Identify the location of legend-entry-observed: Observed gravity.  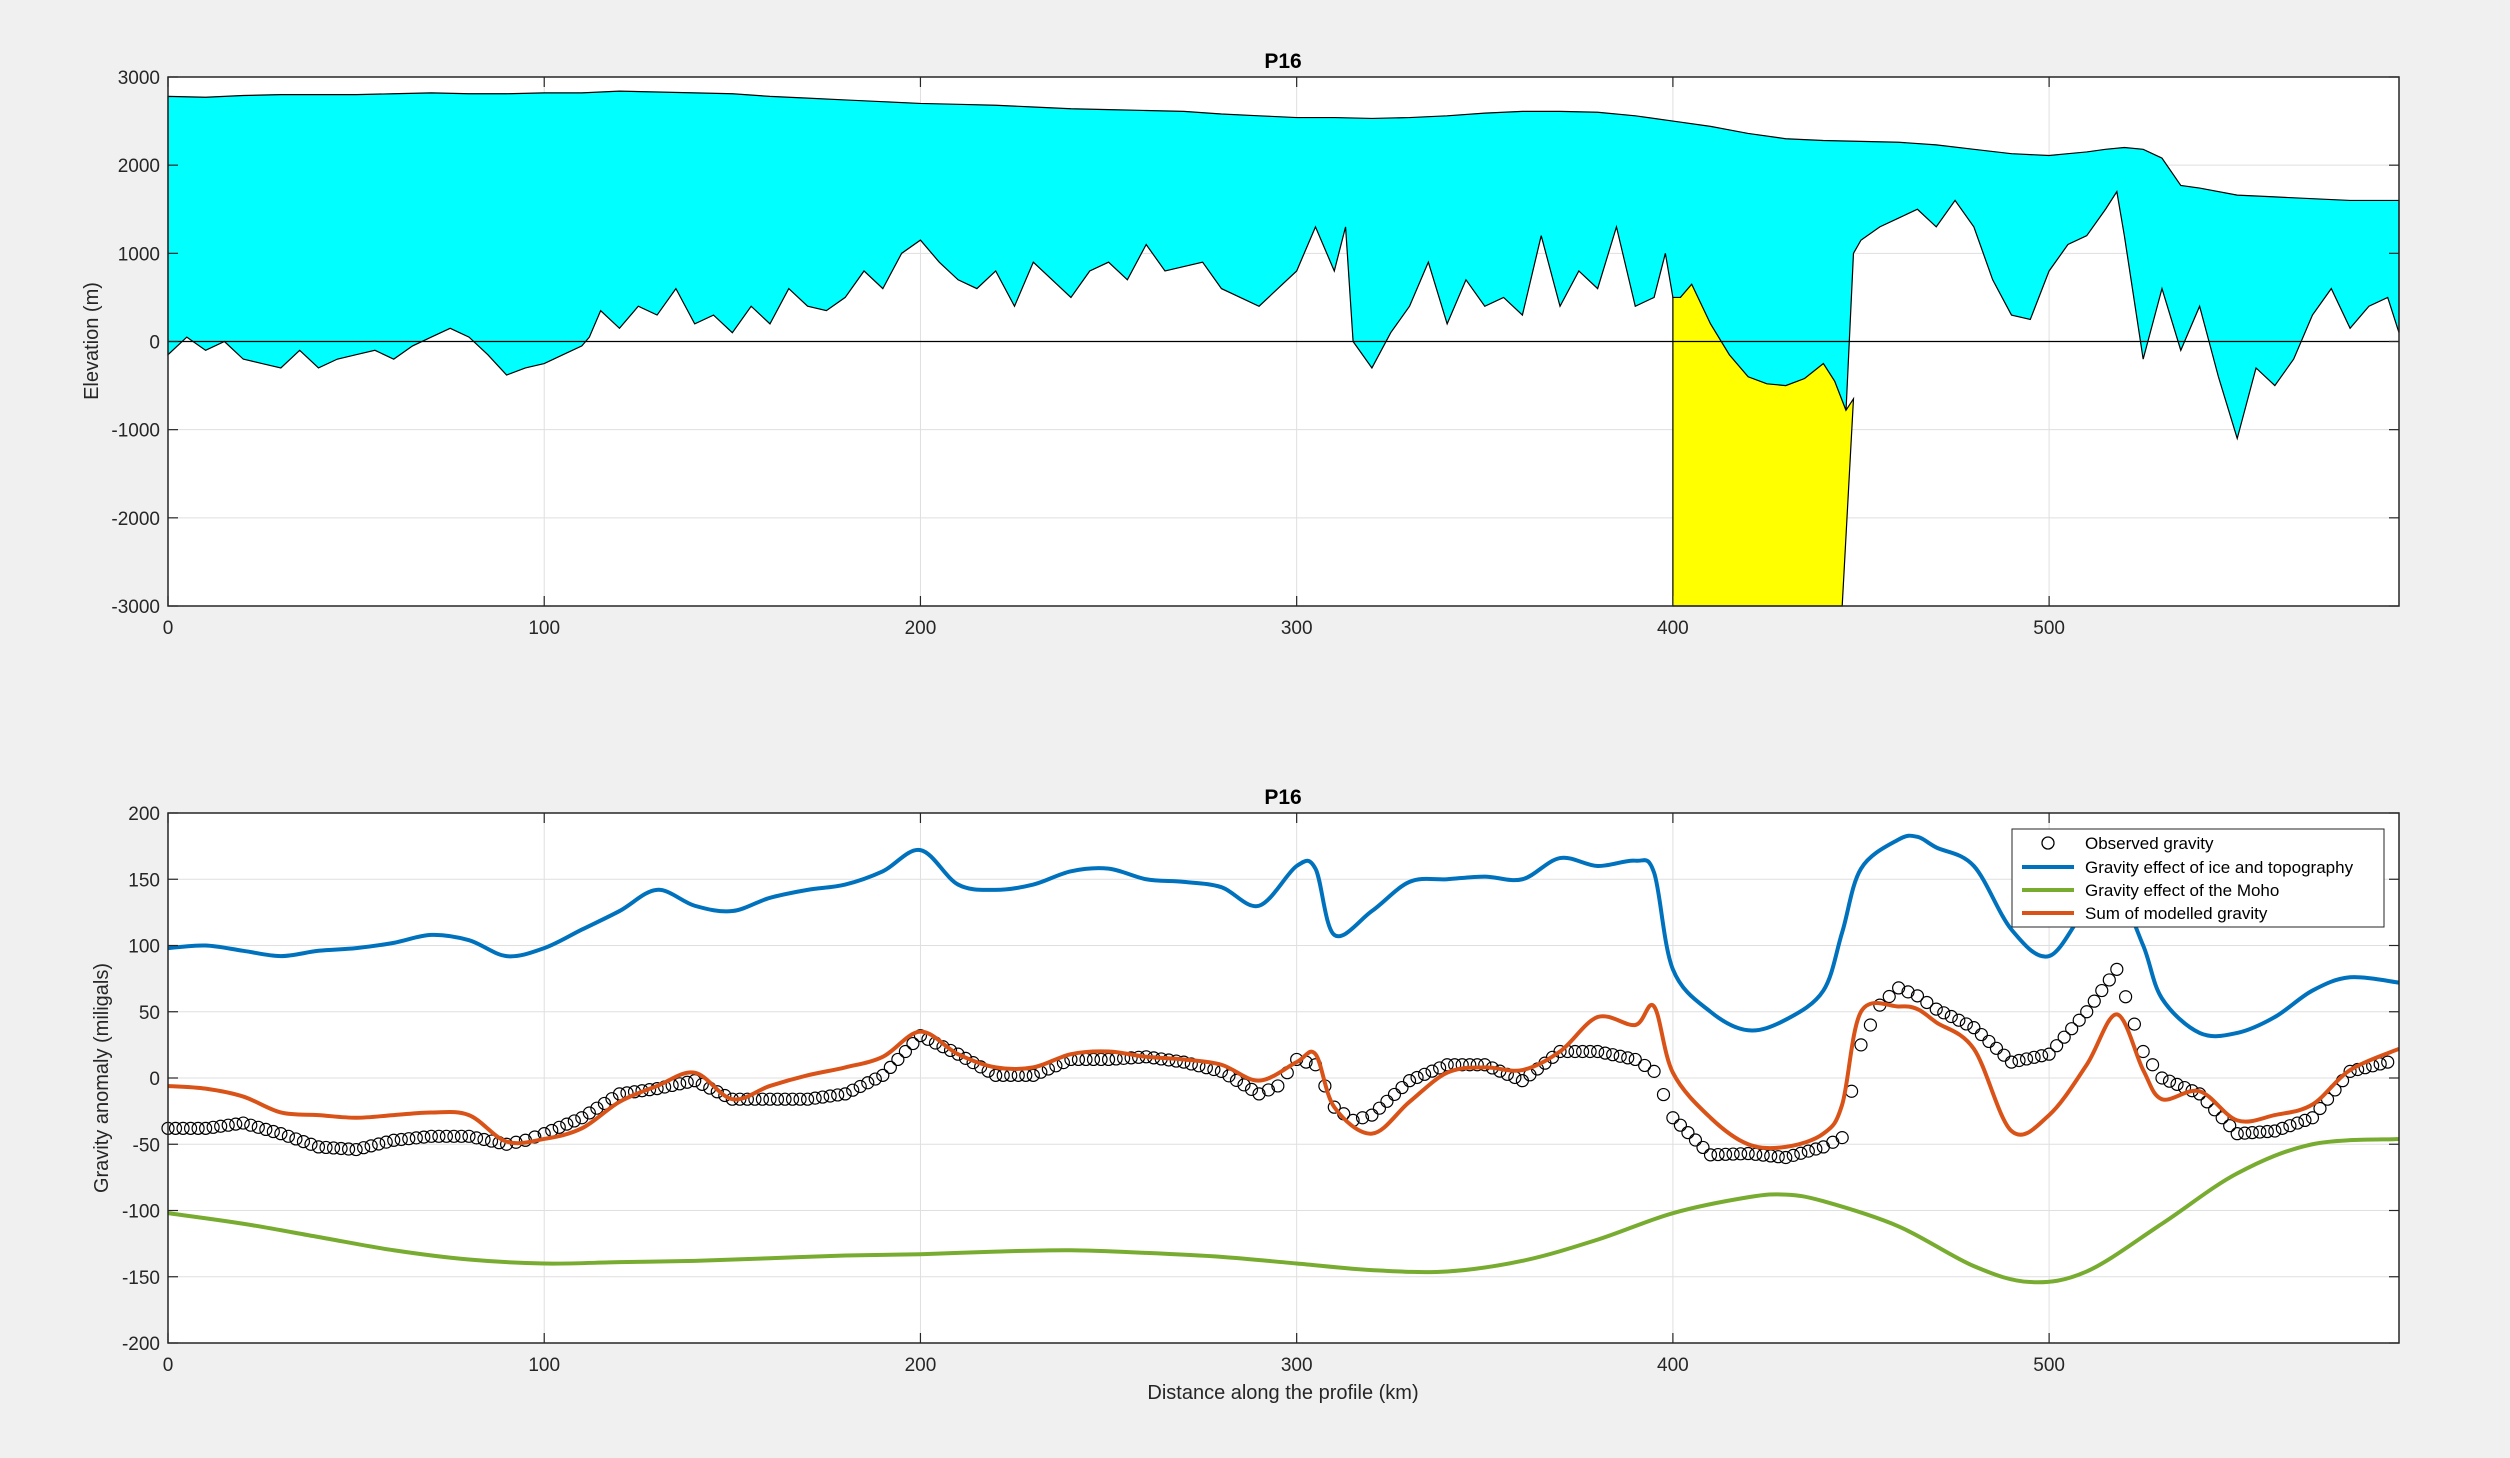
(2127, 843).